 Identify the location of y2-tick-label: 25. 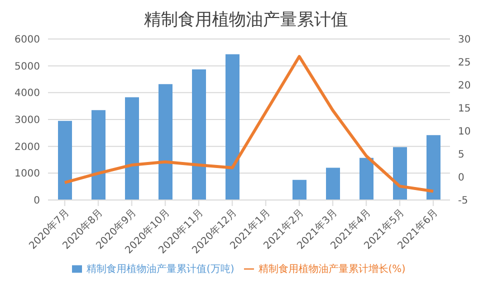
(464, 63).